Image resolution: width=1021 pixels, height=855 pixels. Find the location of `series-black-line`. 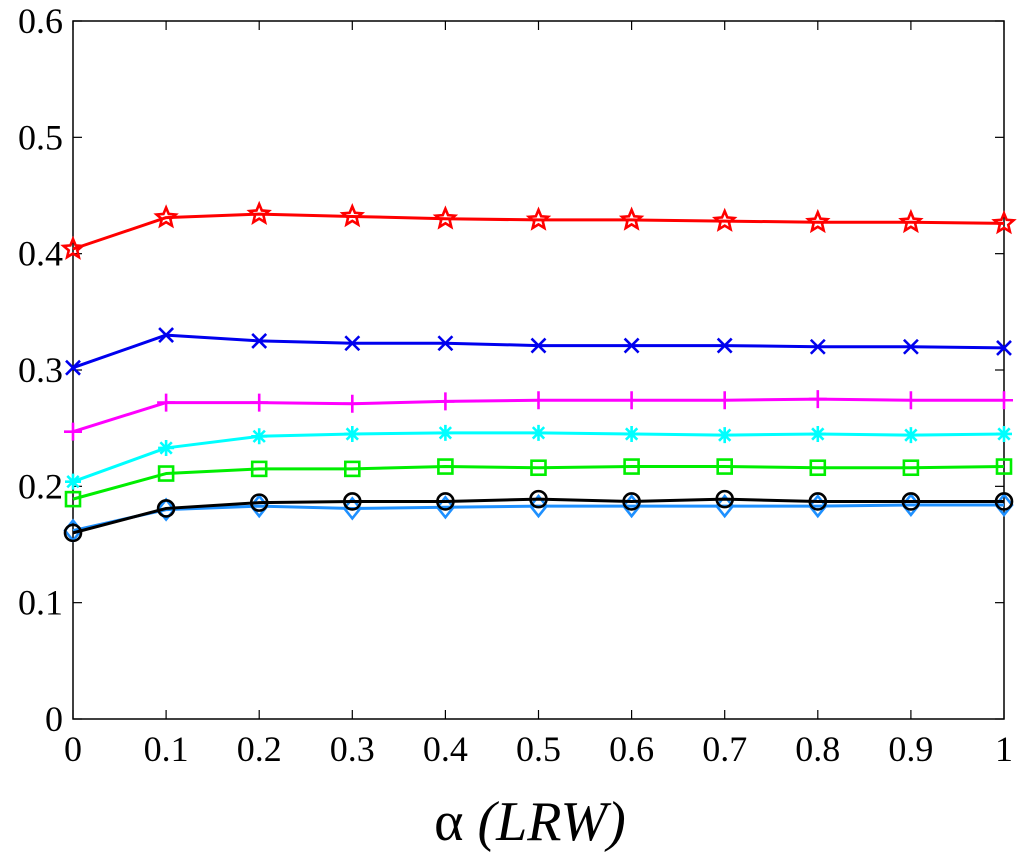

series-black-line is located at coordinates (538, 516).